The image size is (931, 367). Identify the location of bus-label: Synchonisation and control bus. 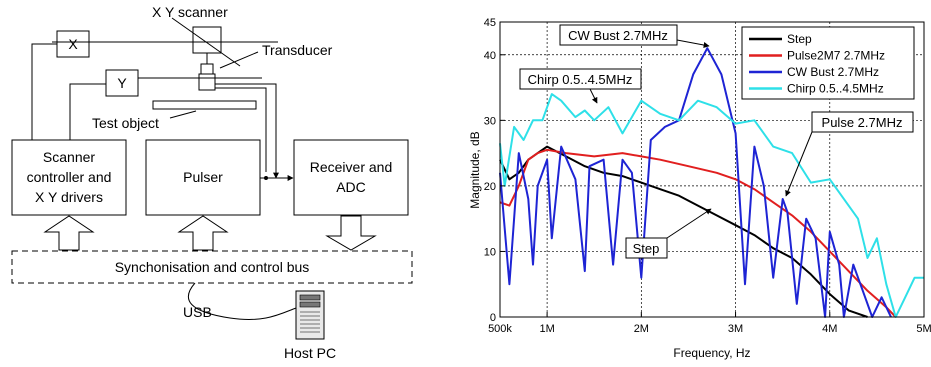
(212, 267).